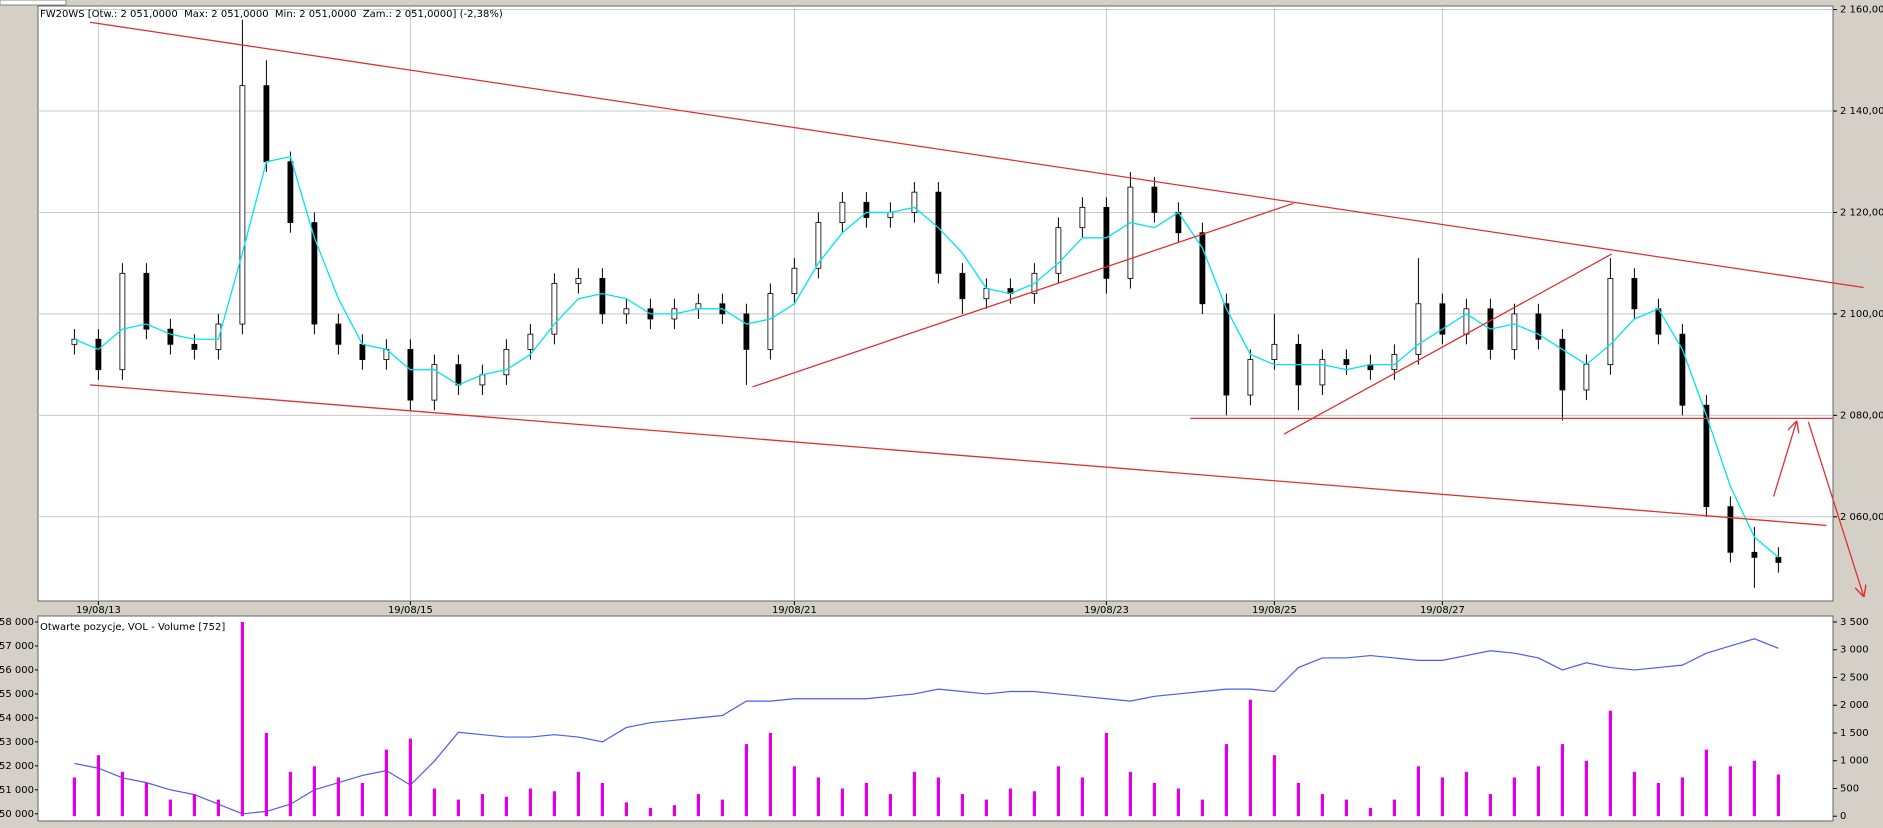 Image resolution: width=1883 pixels, height=828 pixels. I want to click on tab, so click(33, 3).